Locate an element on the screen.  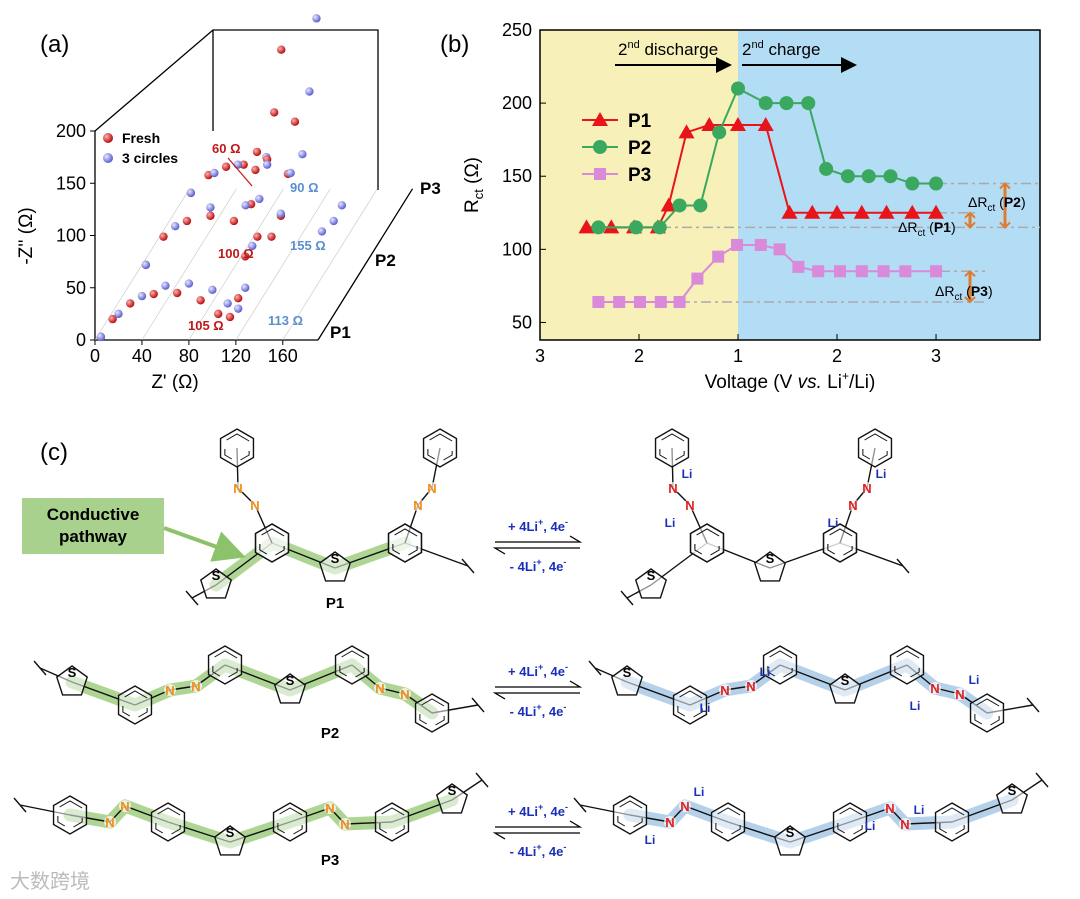
text-part: 2 is located at coordinates (746, 49).